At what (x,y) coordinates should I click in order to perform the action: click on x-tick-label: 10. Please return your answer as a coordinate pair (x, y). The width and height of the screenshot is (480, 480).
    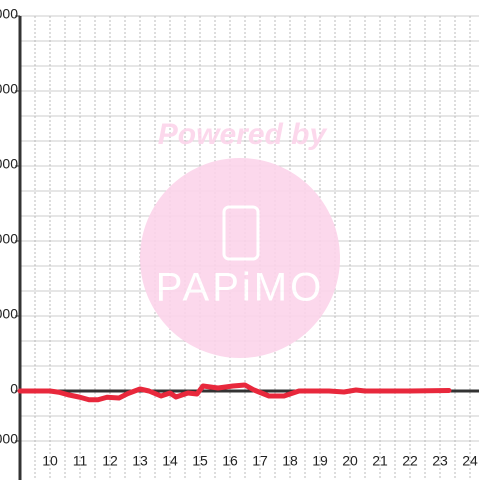
    Looking at the image, I should click on (50, 461).